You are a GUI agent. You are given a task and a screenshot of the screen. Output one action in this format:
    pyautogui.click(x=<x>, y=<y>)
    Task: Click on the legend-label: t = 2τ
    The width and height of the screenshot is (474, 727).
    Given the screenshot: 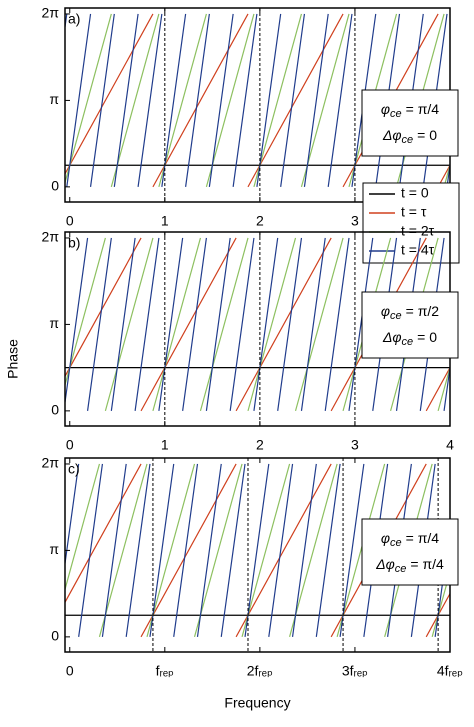 What is the action you would take?
    pyautogui.click(x=418, y=231)
    